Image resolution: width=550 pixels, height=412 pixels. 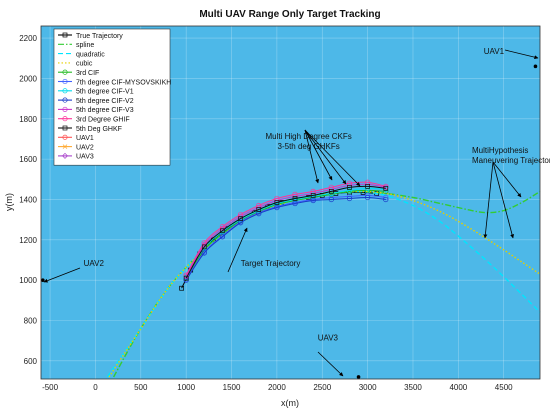 What do you see at coordinates (105, 110) in the screenshot?
I see `legend-label-5th-degree-cif-v3: 5th degree CIF-V3` at bounding box center [105, 110].